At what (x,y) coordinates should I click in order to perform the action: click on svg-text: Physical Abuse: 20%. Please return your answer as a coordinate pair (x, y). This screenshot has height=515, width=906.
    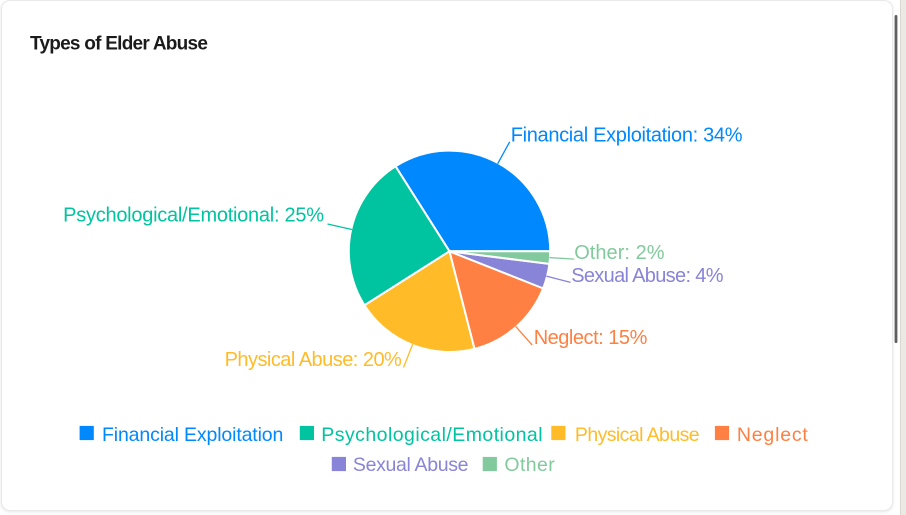
    Looking at the image, I should click on (313, 360).